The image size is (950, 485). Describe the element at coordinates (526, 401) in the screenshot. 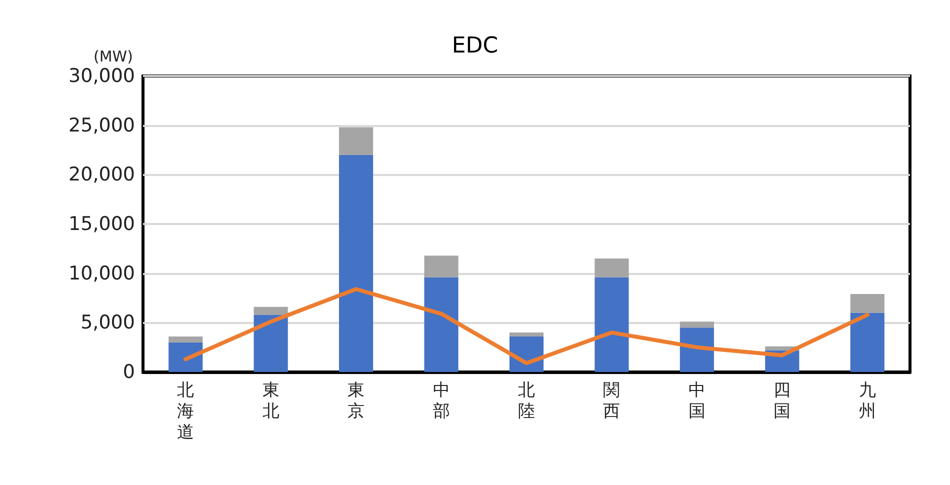

I see `x-tick-label: 北陸` at that location.